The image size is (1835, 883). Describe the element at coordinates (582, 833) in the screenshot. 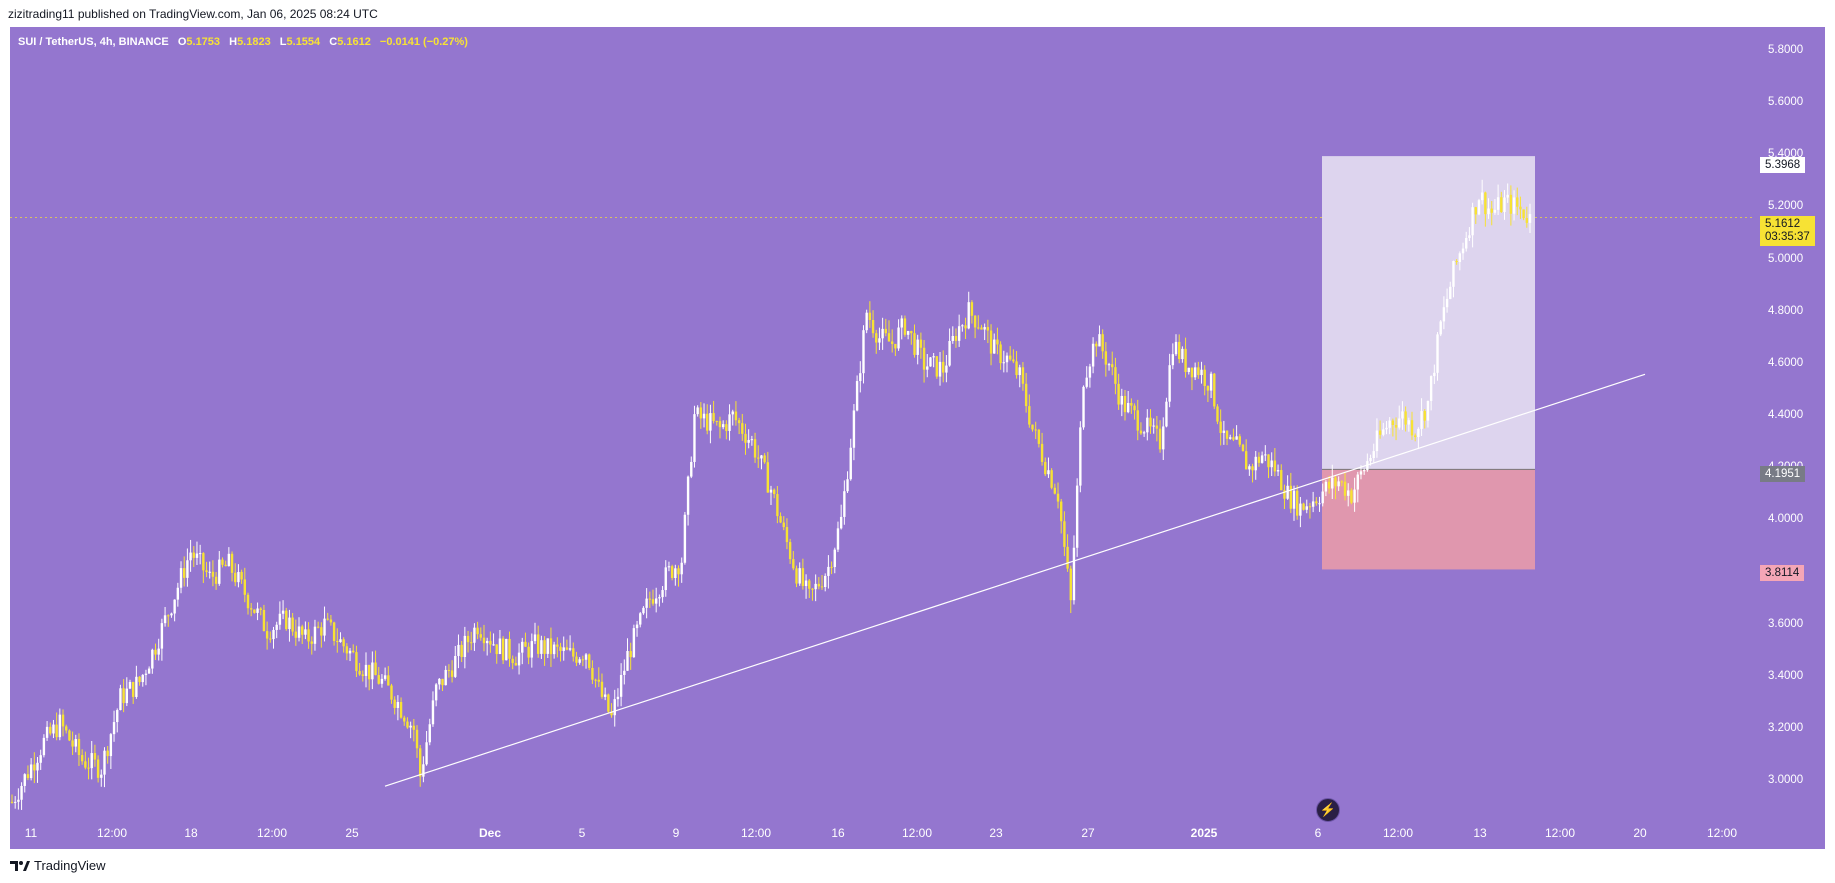

I see `date-tick-label: 5` at that location.